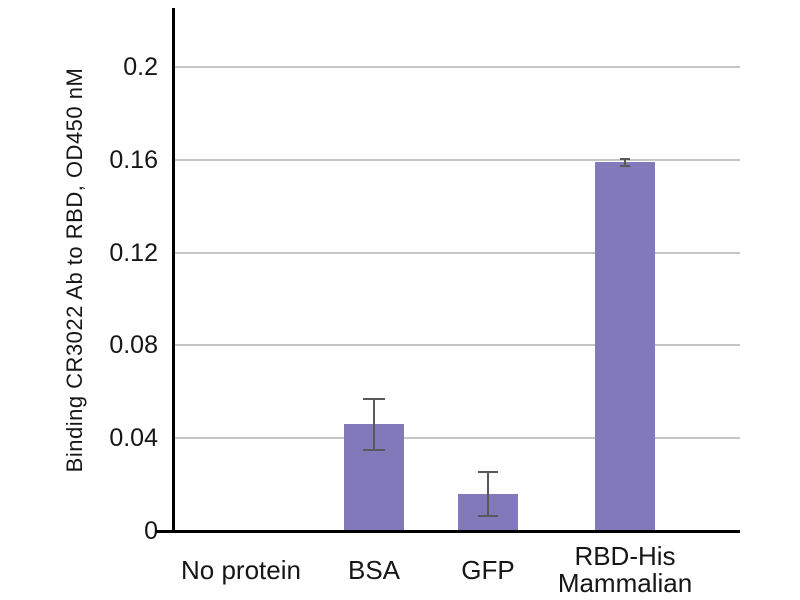 The width and height of the screenshot is (800, 600). What do you see at coordinates (133, 438) in the screenshot?
I see `y-tick-label-0.04: 0.04` at bounding box center [133, 438].